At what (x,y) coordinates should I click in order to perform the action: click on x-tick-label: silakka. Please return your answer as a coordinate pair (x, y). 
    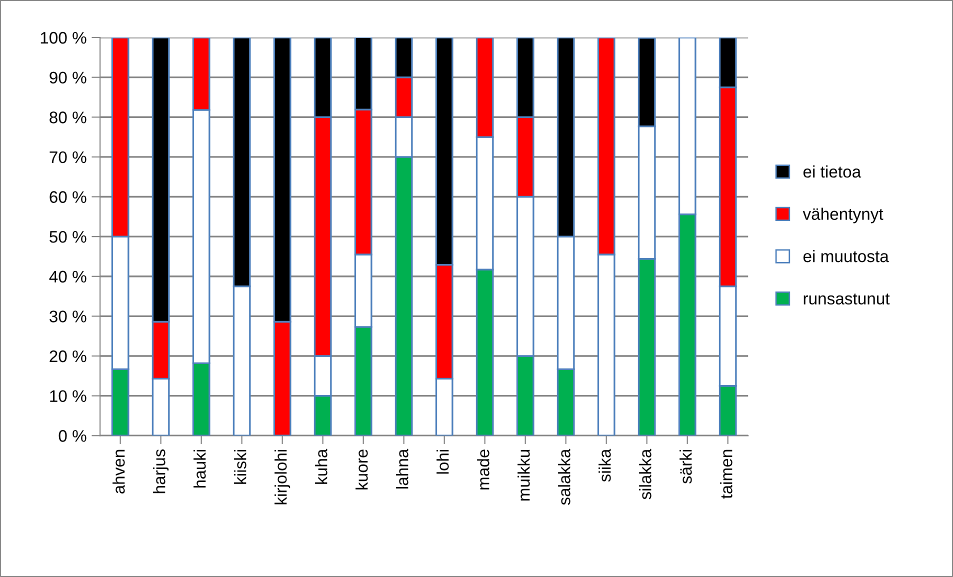
    Looking at the image, I should click on (645, 474).